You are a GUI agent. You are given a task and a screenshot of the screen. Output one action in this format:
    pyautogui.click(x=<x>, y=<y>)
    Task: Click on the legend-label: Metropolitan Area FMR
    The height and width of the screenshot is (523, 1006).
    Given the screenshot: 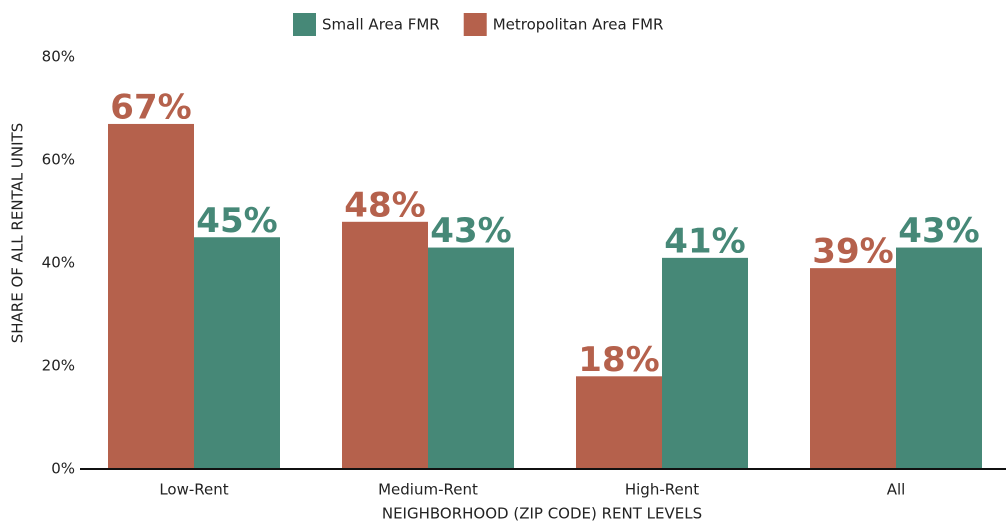 What is the action you would take?
    pyautogui.click(x=578, y=25)
    